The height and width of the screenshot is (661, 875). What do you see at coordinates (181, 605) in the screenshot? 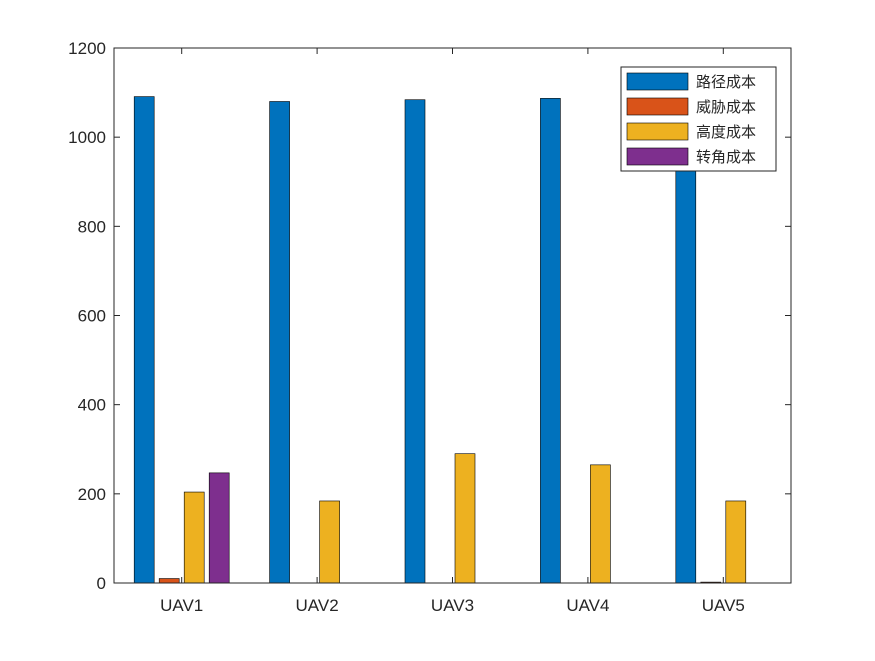
I see `x-tick-label-uav1: UAV1` at bounding box center [181, 605].